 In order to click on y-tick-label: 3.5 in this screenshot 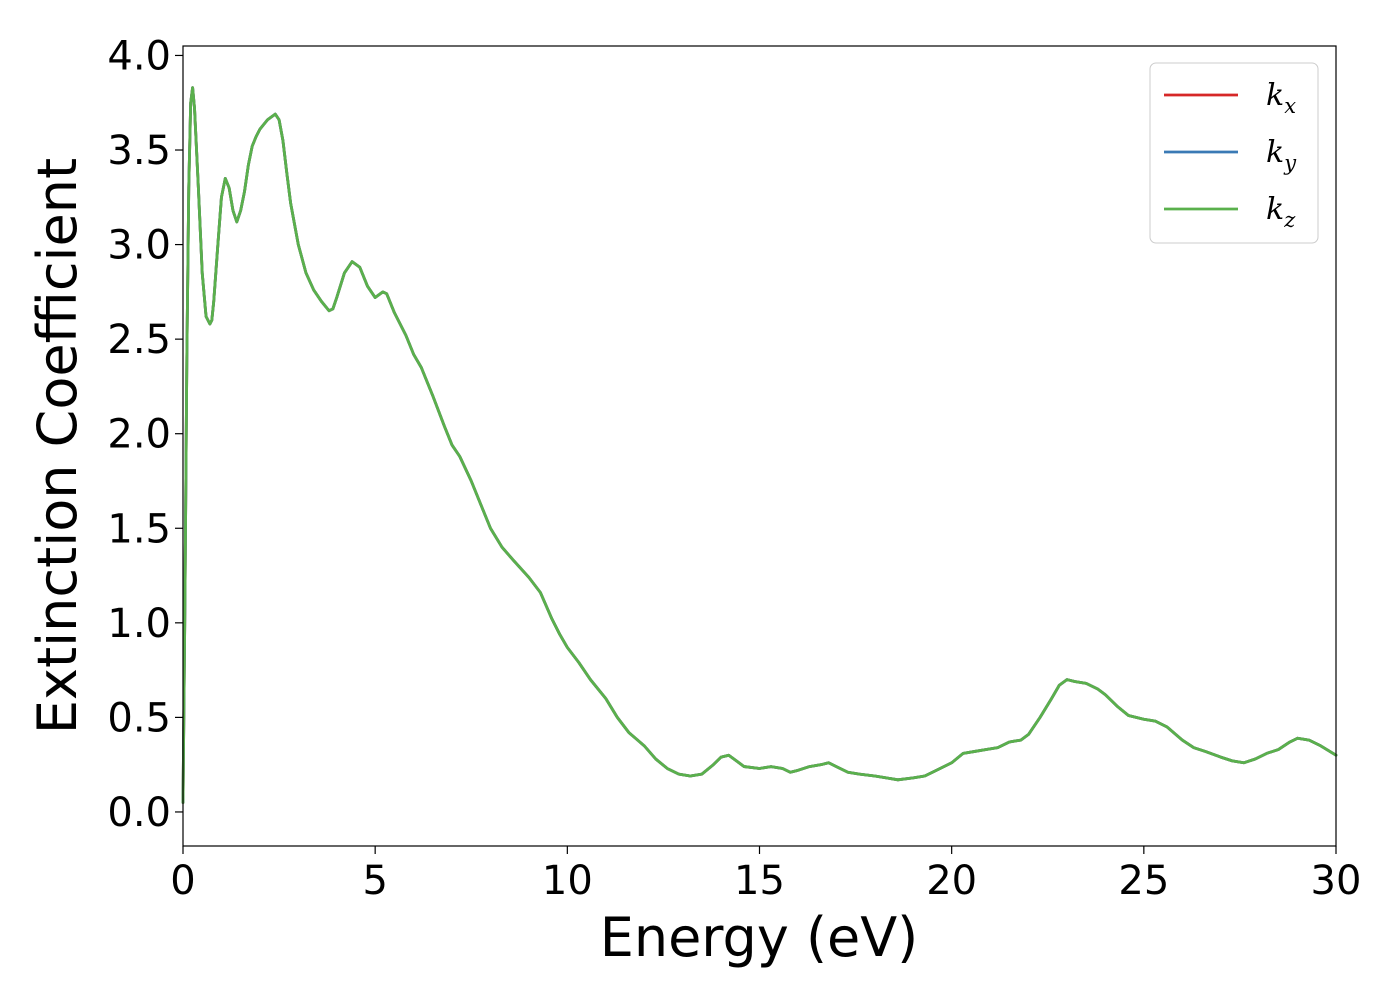, I will do `click(139, 151)`.